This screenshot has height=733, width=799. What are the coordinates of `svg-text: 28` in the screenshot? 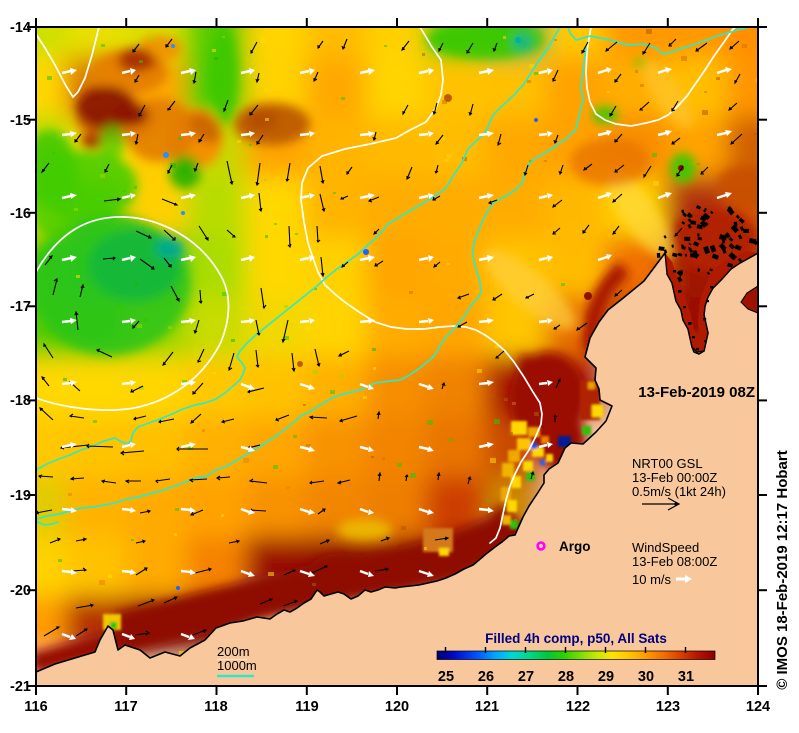 It's located at (566, 677).